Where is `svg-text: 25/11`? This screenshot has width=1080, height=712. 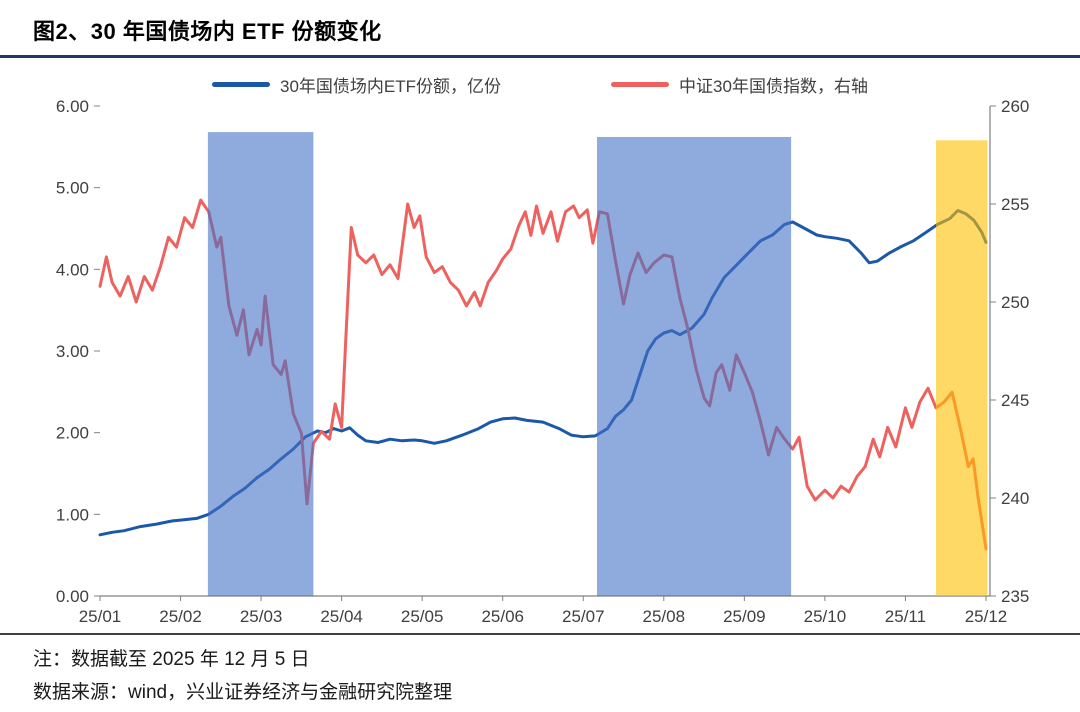 svg-text: 25/11 is located at coordinates (905, 616).